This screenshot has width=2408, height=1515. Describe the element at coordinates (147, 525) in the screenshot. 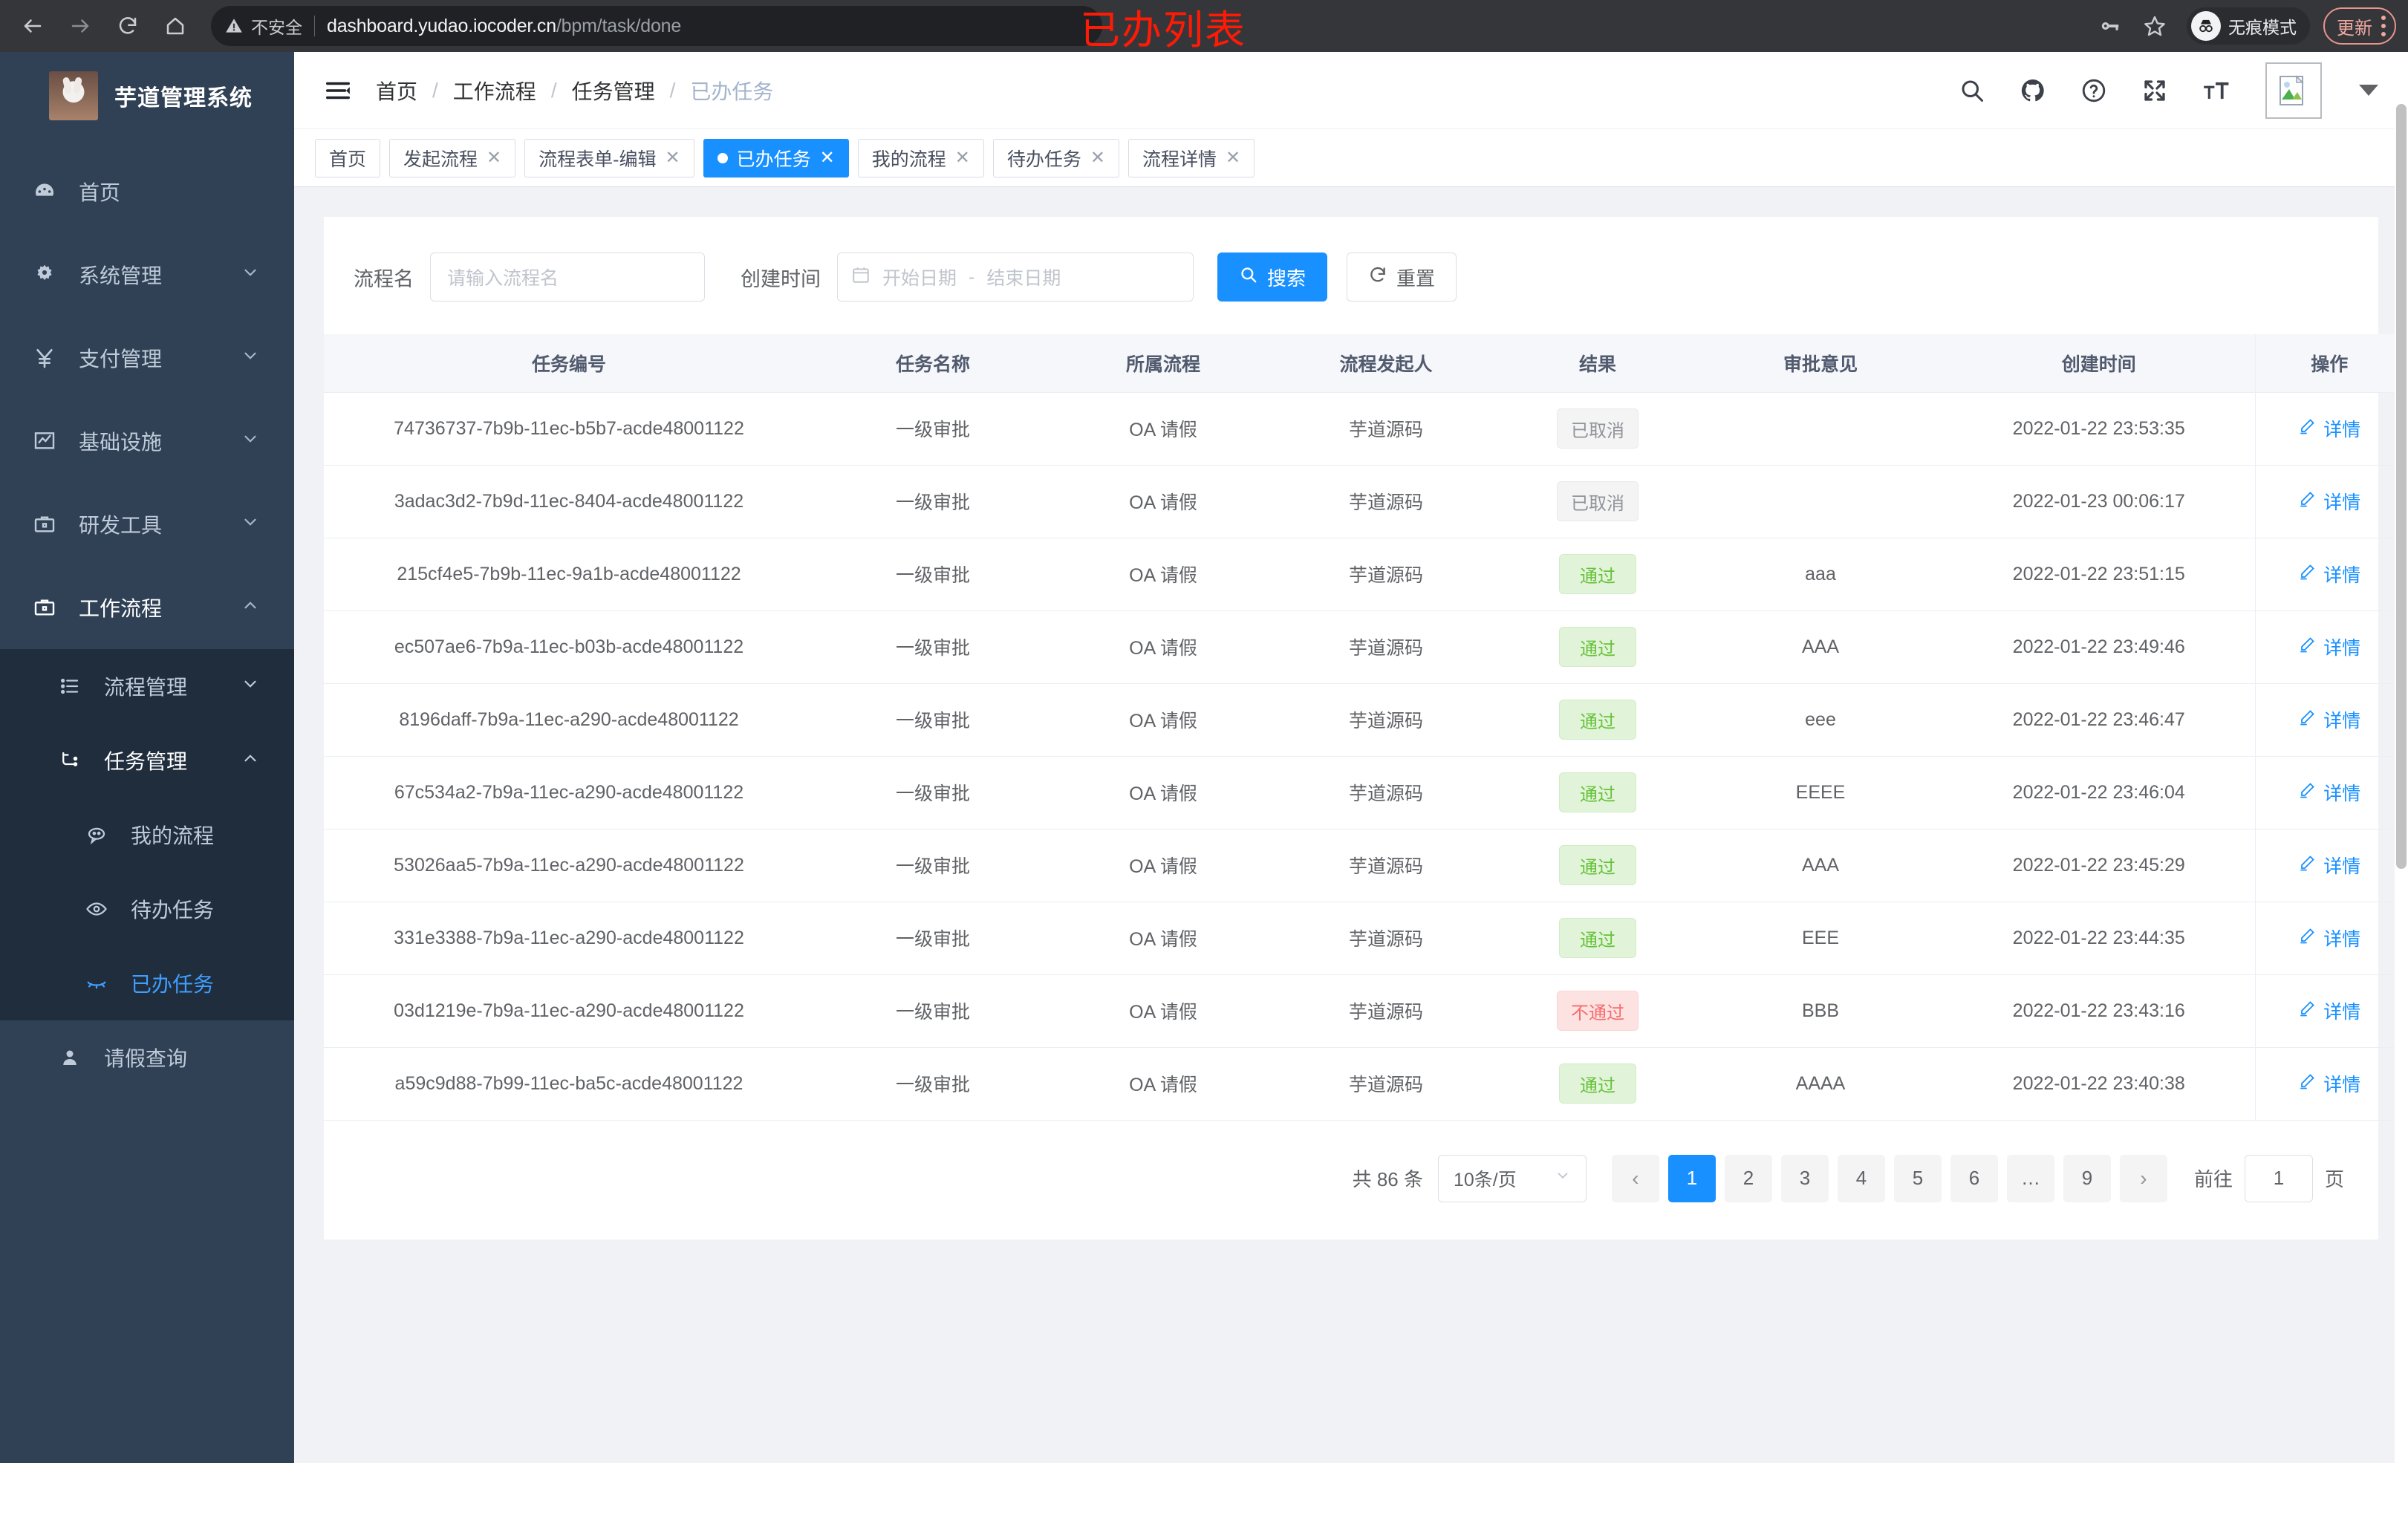

I see `sidebar-item-devtools: 研发工具` at that location.